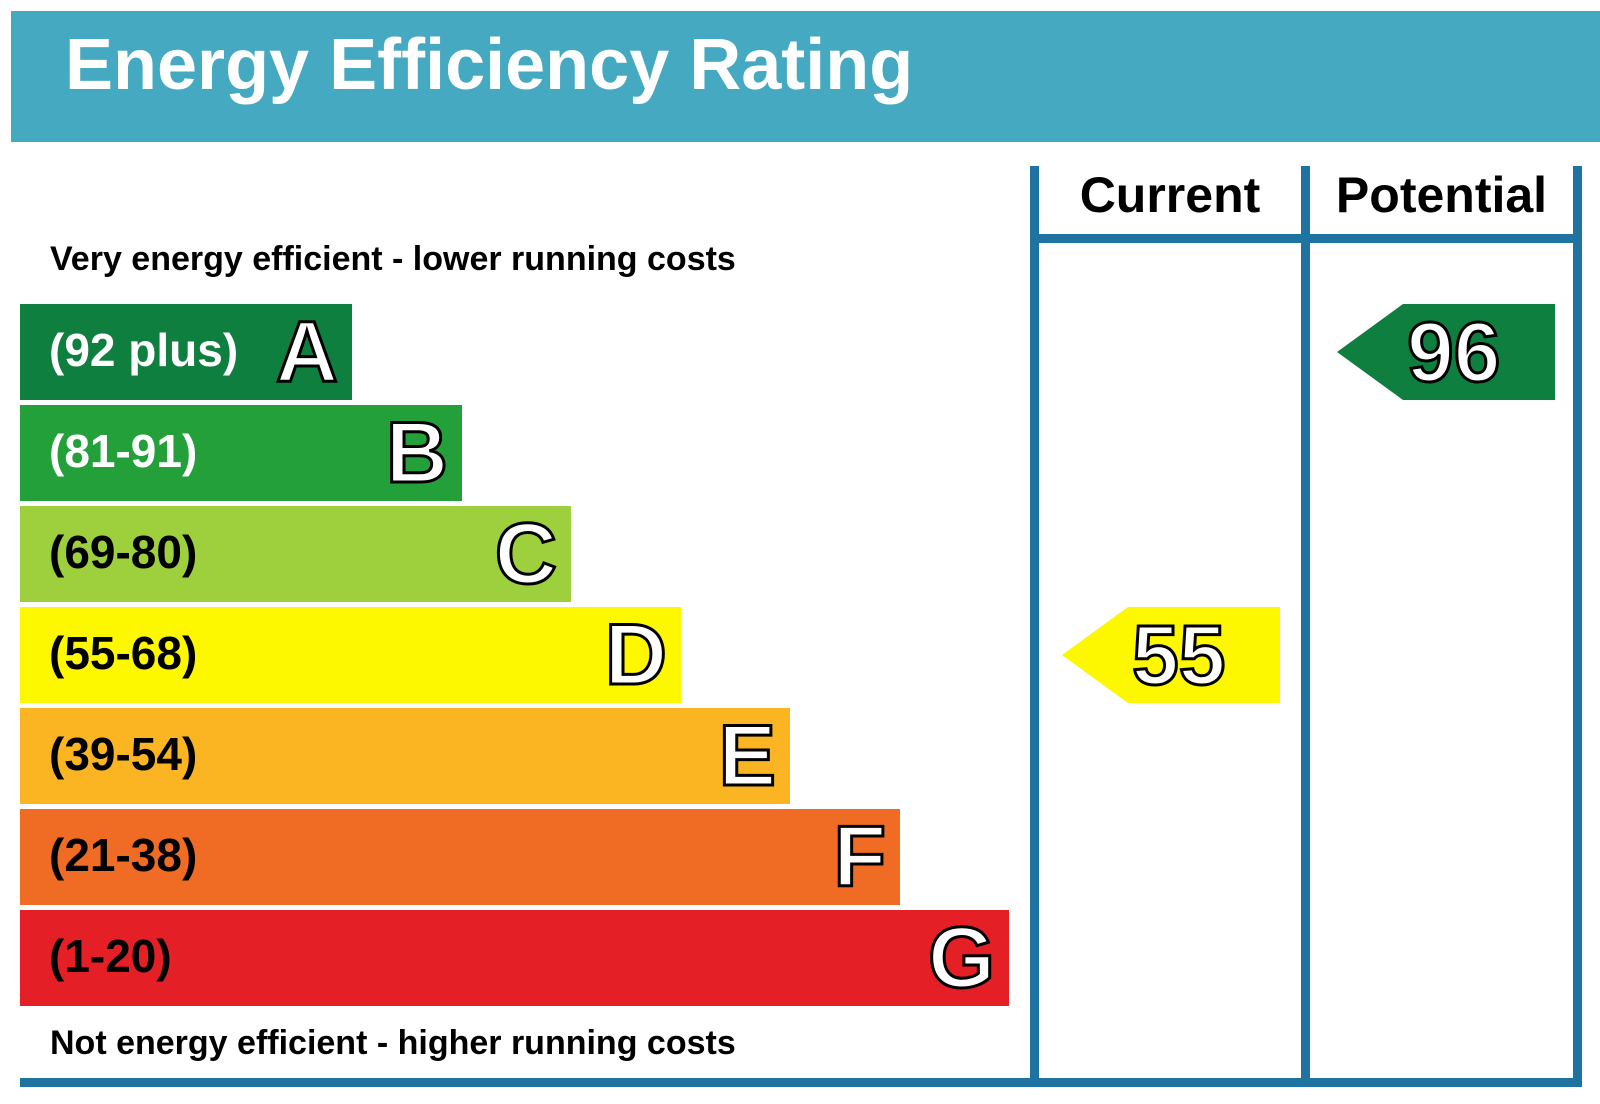  I want to click on frame-line-middle, so click(1305, 622).